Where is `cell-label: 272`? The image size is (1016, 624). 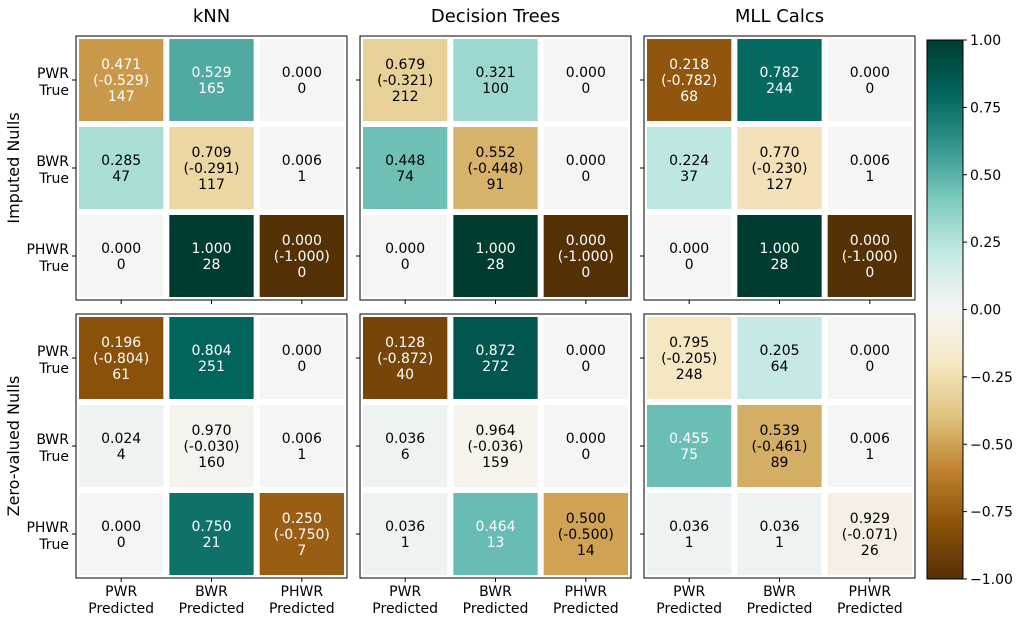 cell-label: 272 is located at coordinates (495, 367).